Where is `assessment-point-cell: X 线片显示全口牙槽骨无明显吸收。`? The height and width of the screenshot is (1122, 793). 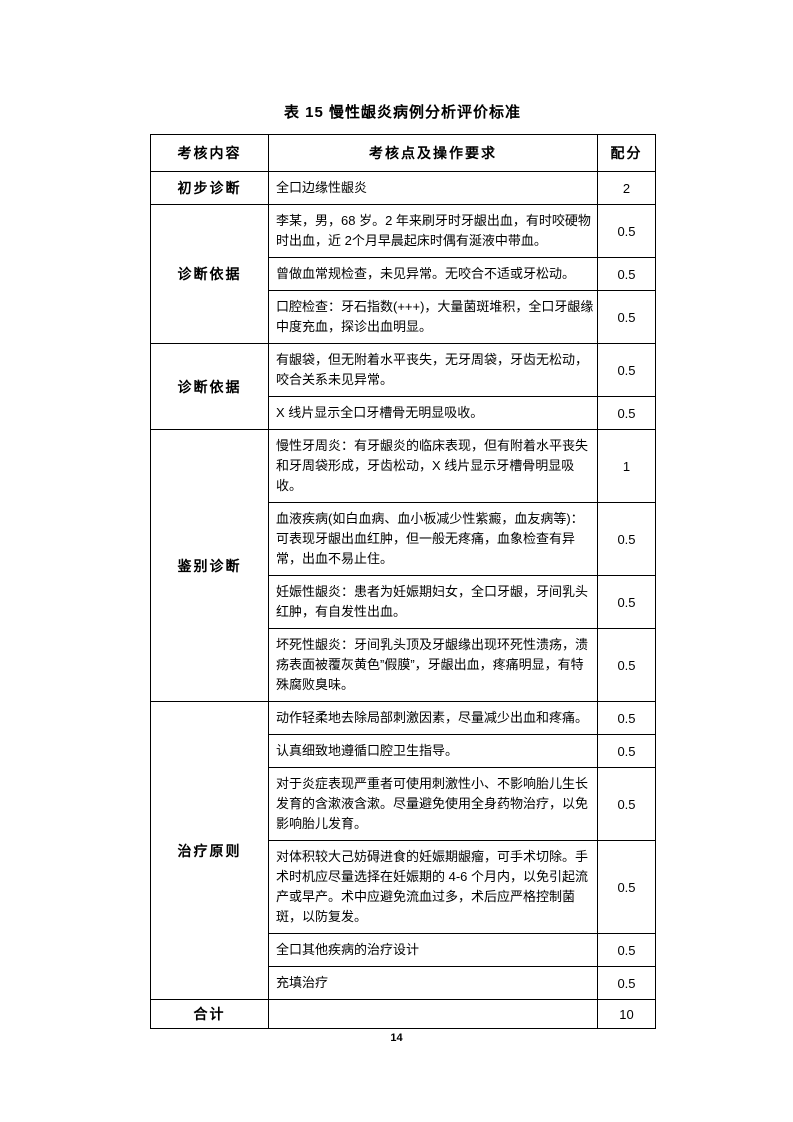 assessment-point-cell: X 线片显示全口牙槽骨无明显吸收。 is located at coordinates (433, 413).